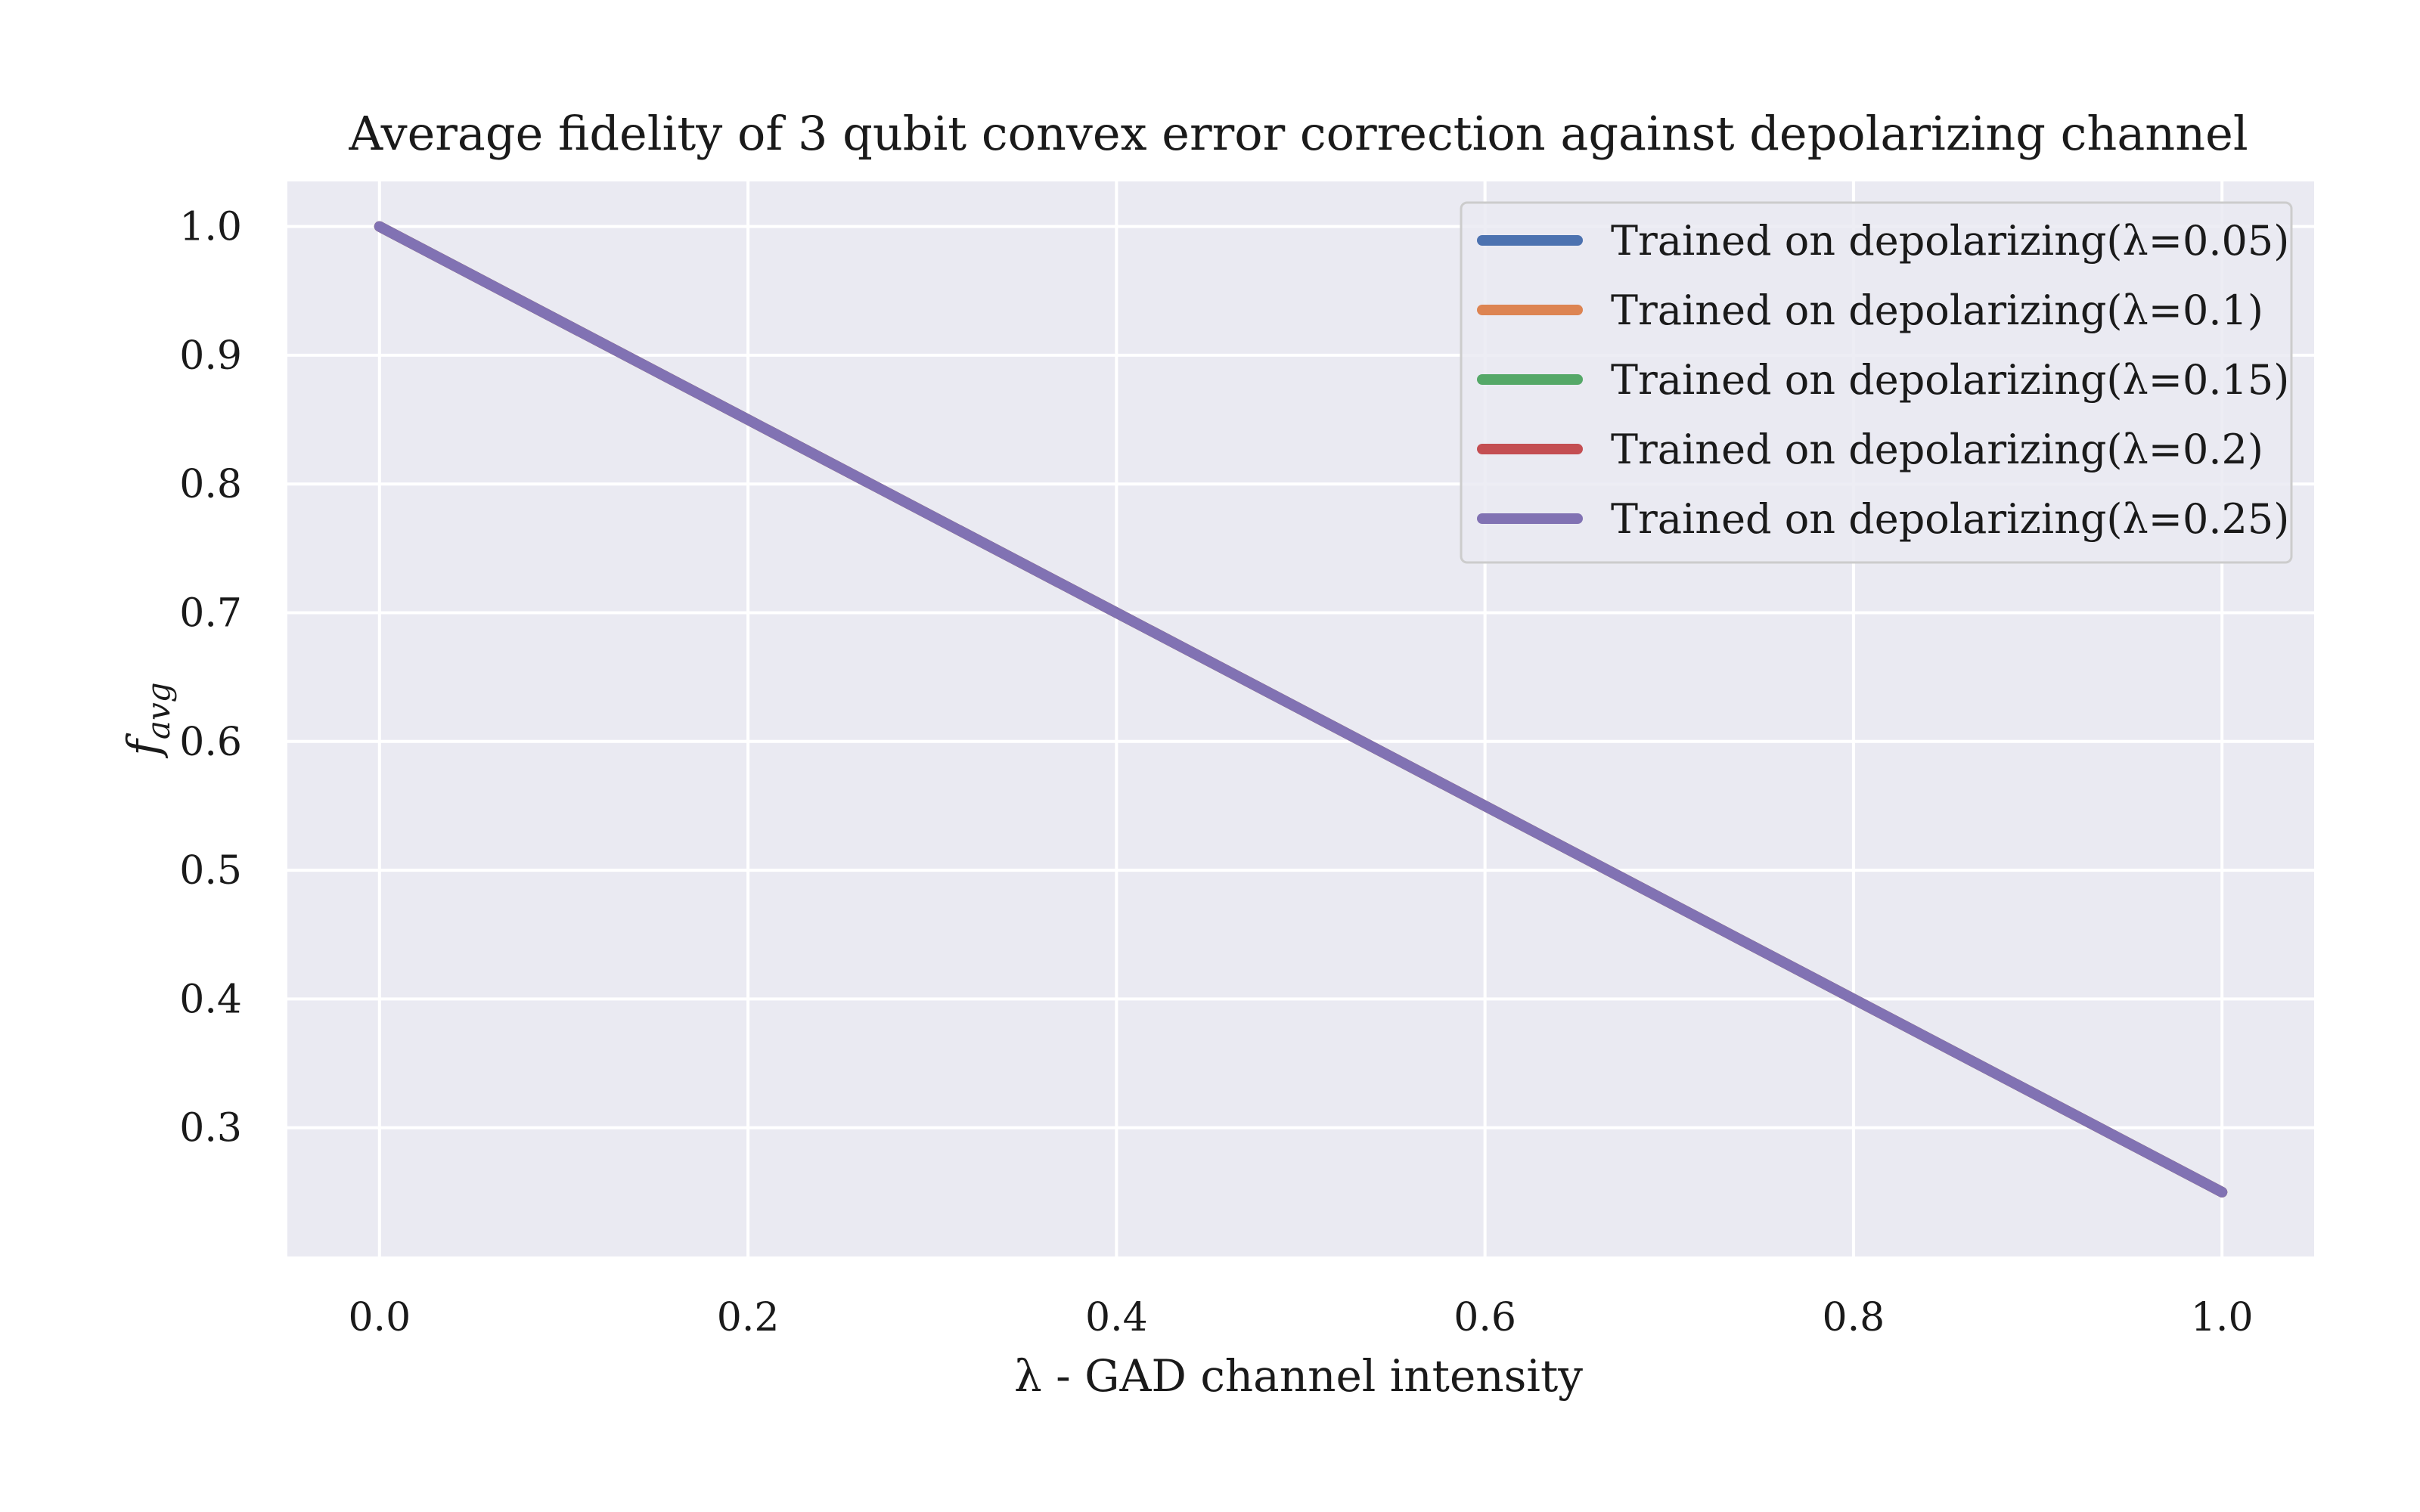 Image resolution: width=2420 pixels, height=1512 pixels. Describe the element at coordinates (211, 871) in the screenshot. I see `y-tick-label: 0.5` at that location.